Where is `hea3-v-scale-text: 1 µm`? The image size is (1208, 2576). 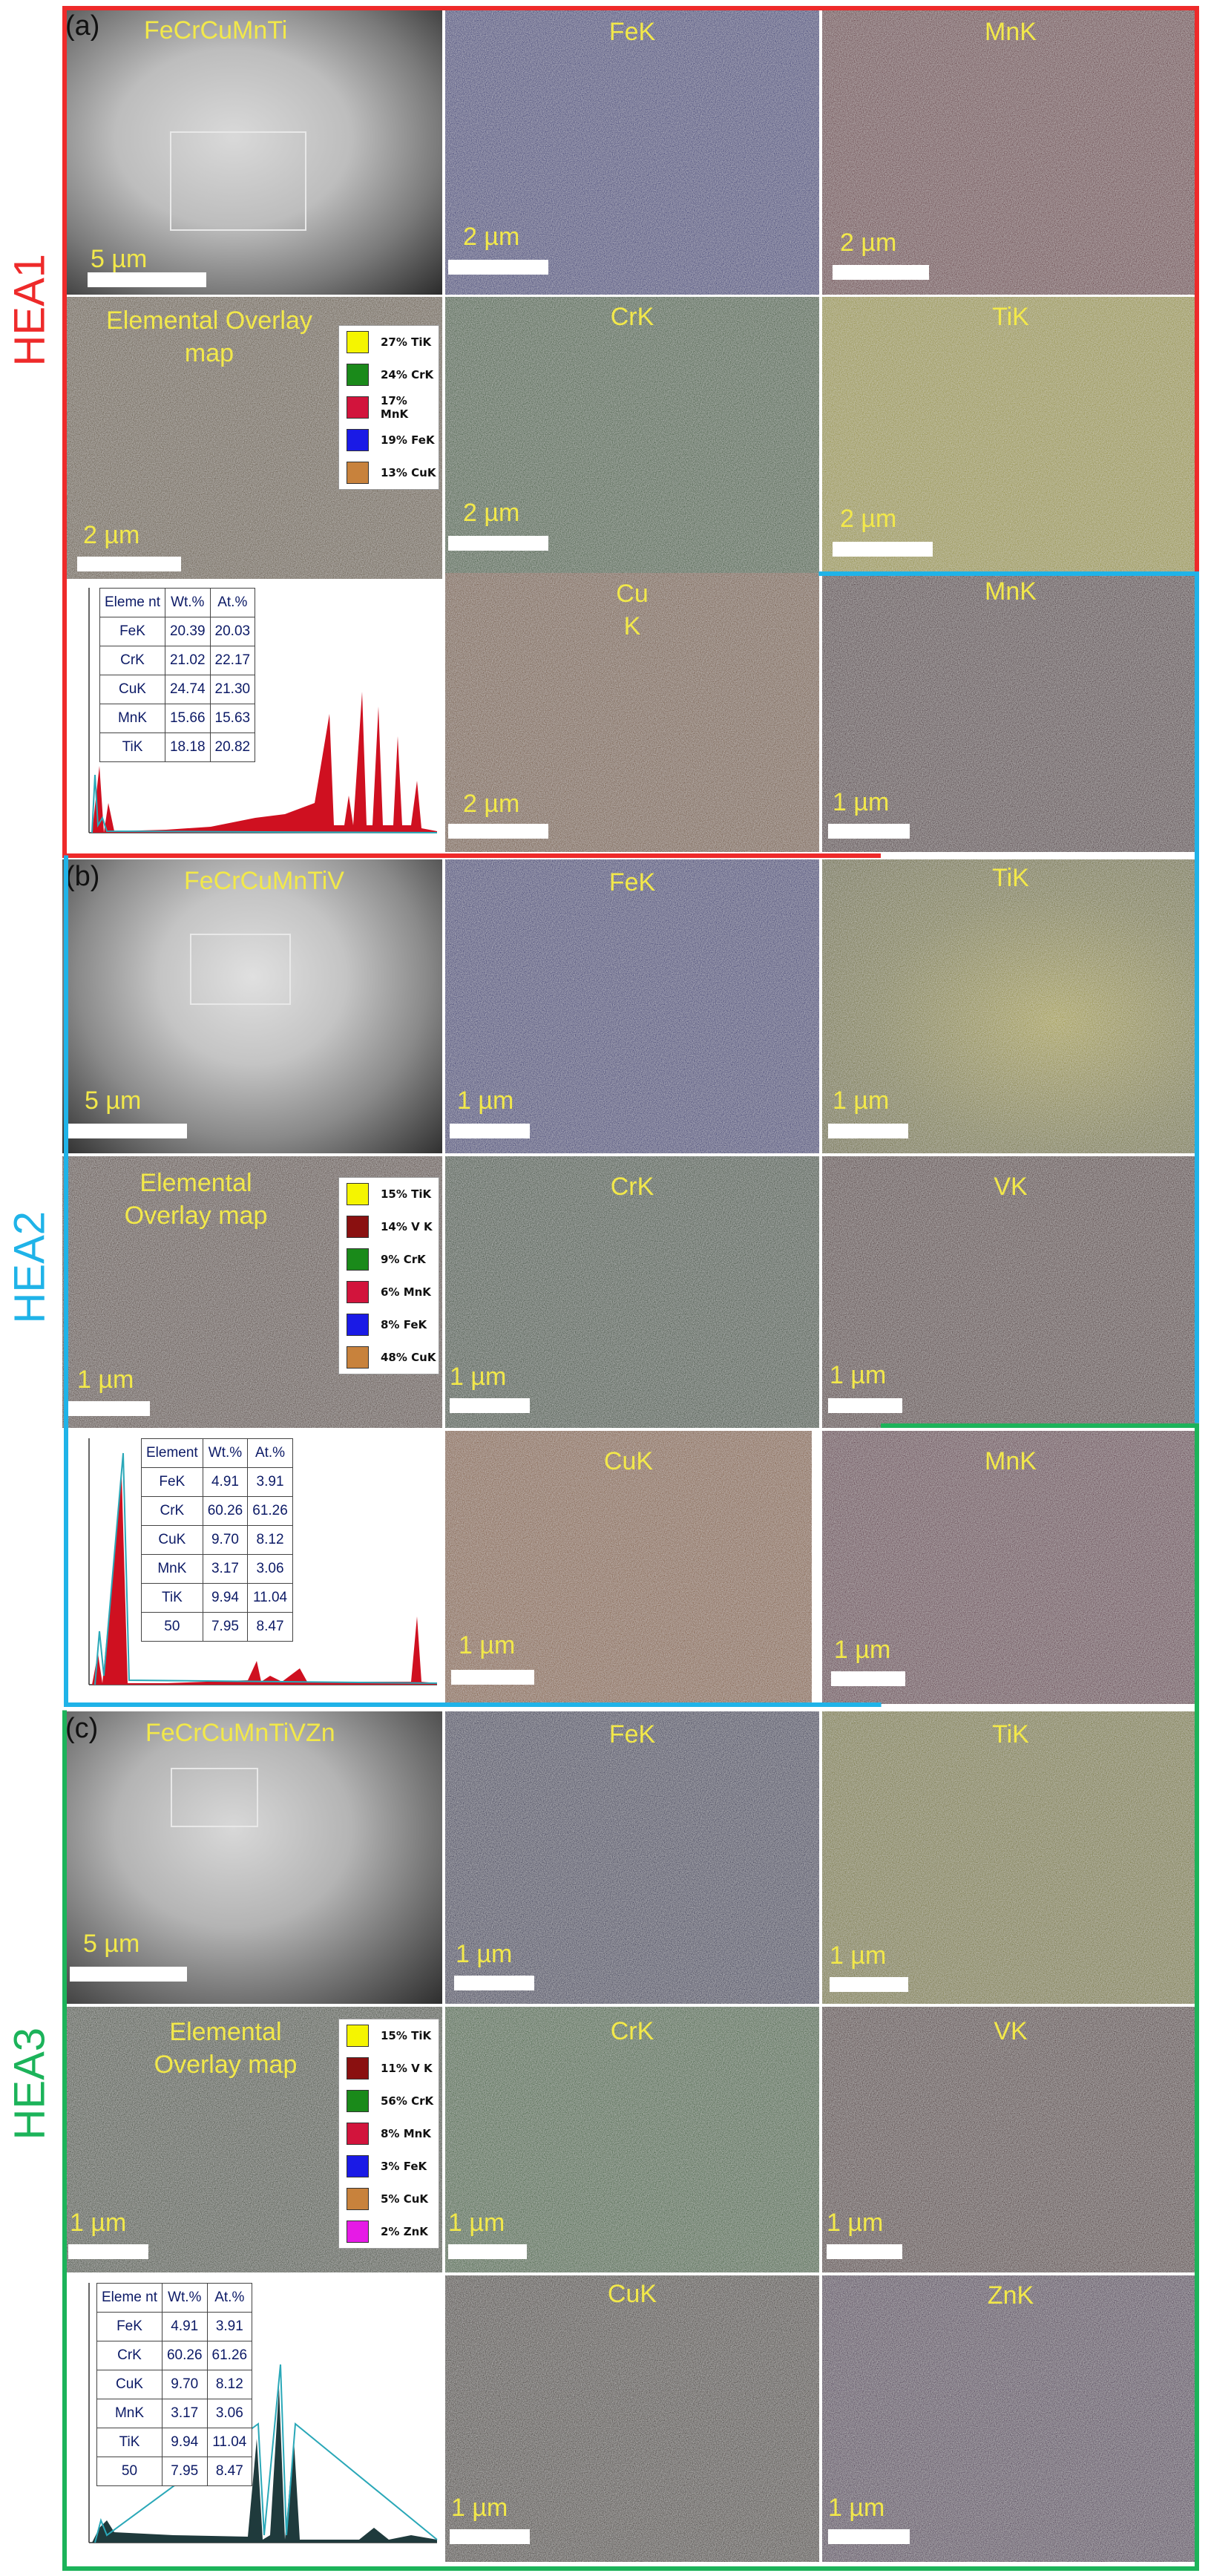 hea3-v-scale-text: 1 µm is located at coordinates (856, 2223).